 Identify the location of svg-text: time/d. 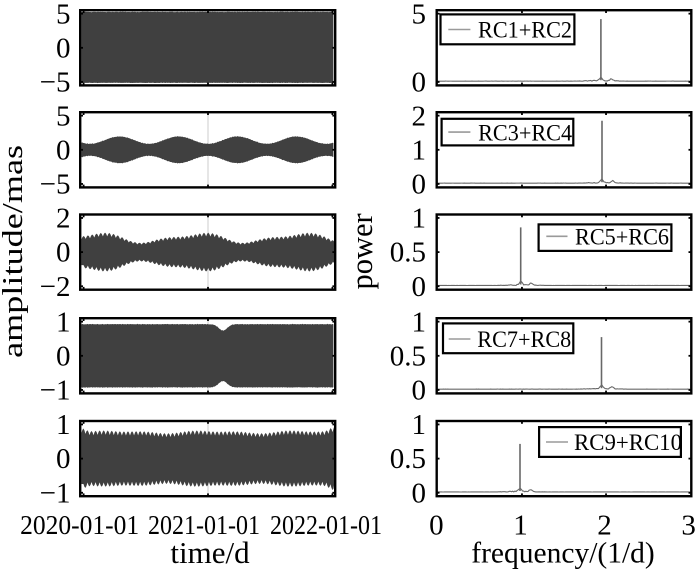
(210, 552).